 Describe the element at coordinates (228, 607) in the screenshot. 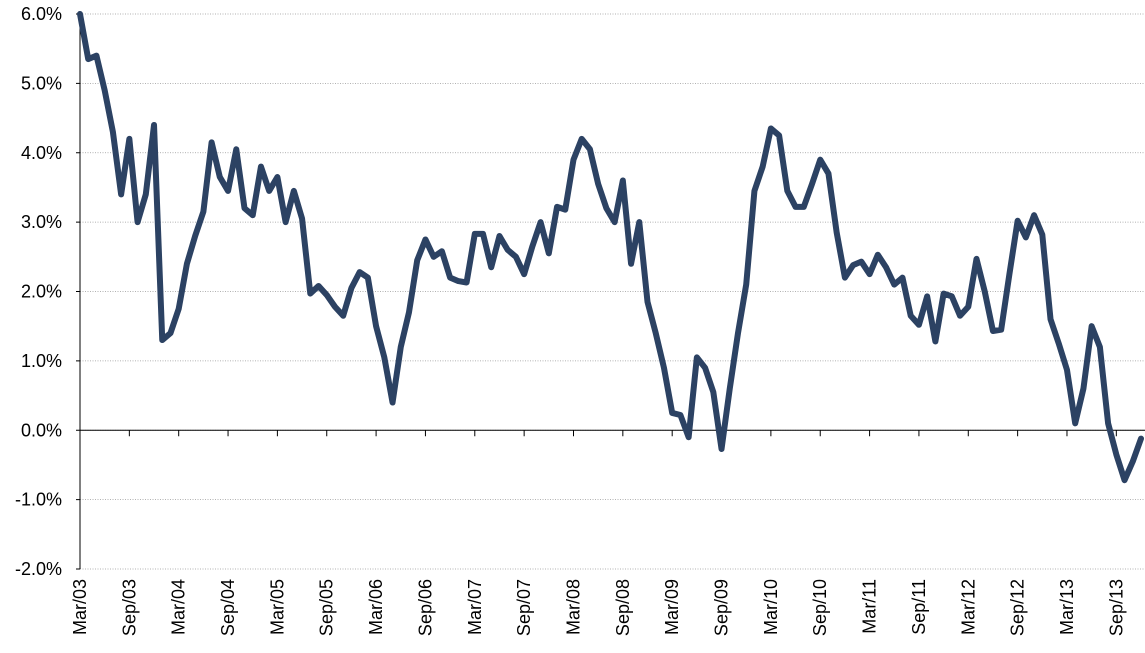

I see `x-tick-label: Sep/04` at that location.